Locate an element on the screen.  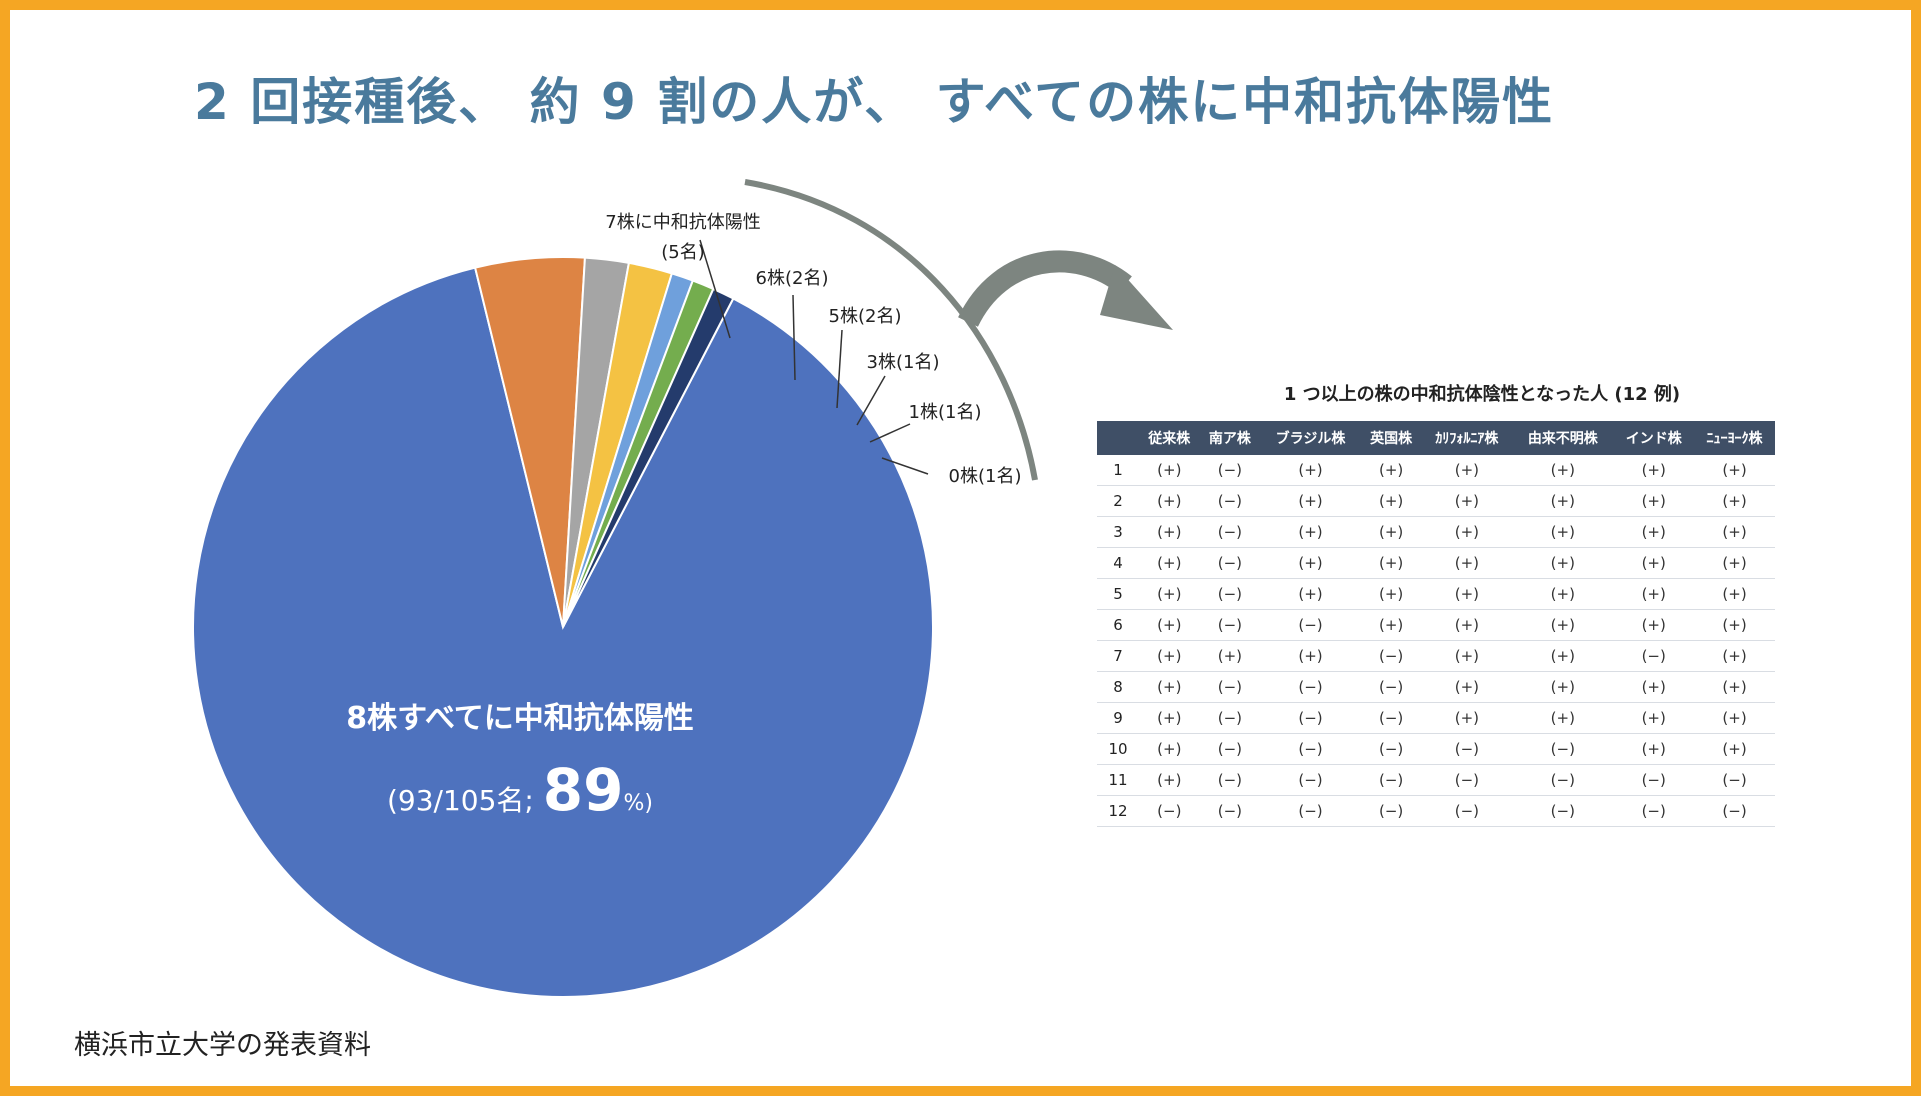
row-number: 10 is located at coordinates (1118, 749).